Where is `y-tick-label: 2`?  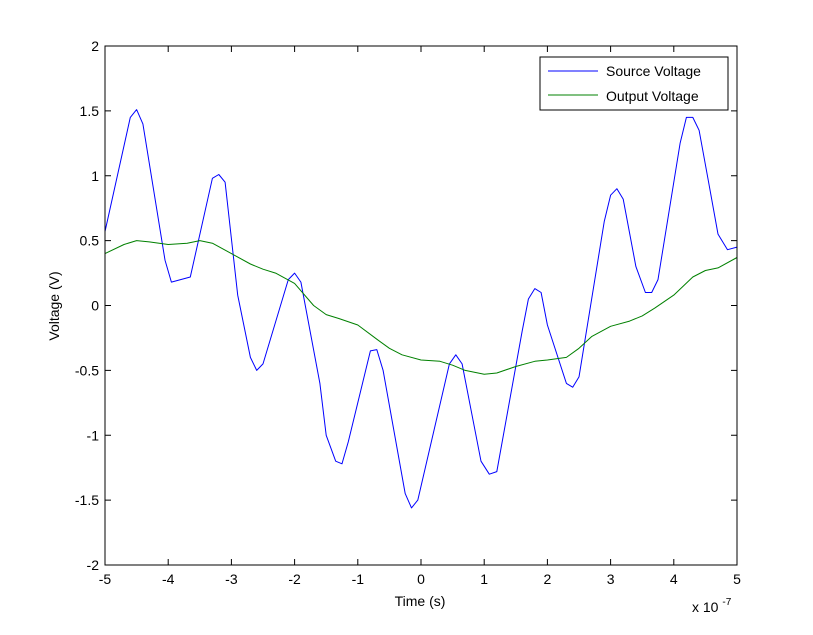 y-tick-label: 2 is located at coordinates (95, 46).